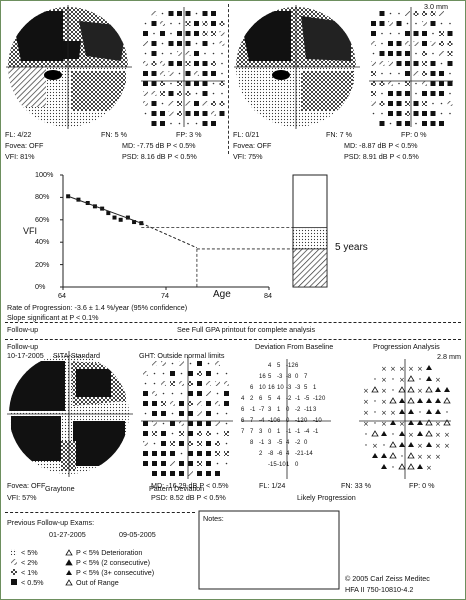 The image size is (466, 600). I want to click on graytone-col-header: Graytone, so click(60, 488).